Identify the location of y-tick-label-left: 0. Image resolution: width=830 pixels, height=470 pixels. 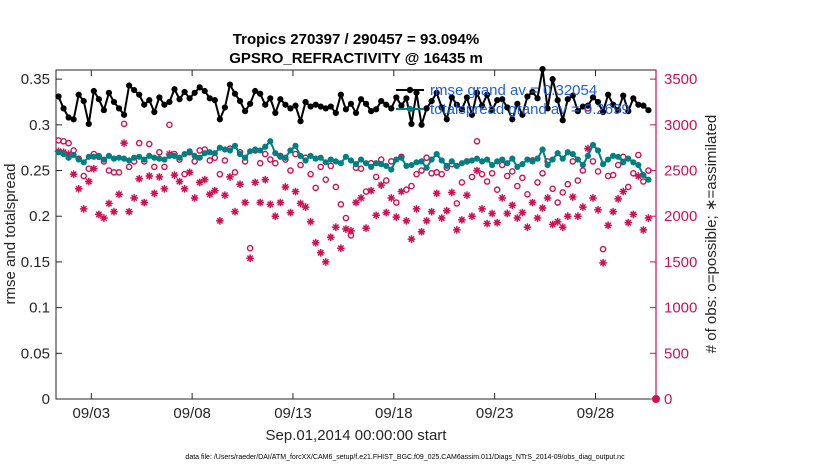
(46, 399).